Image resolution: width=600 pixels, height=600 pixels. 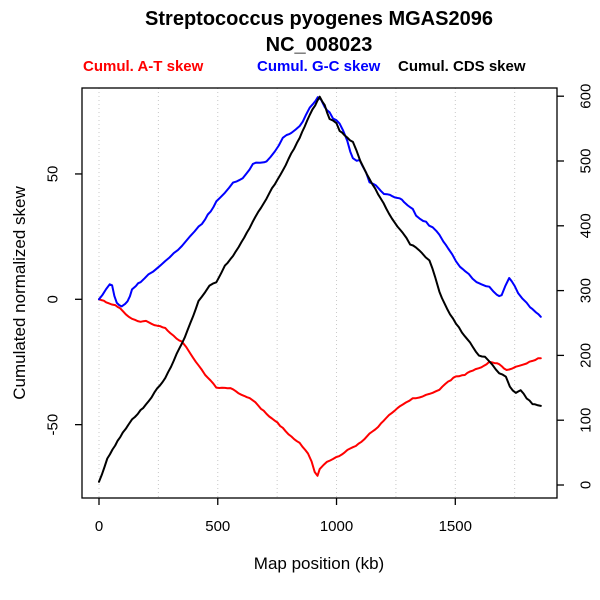 What do you see at coordinates (217, 526) in the screenshot?
I see `x-tick-label: 500` at bounding box center [217, 526].